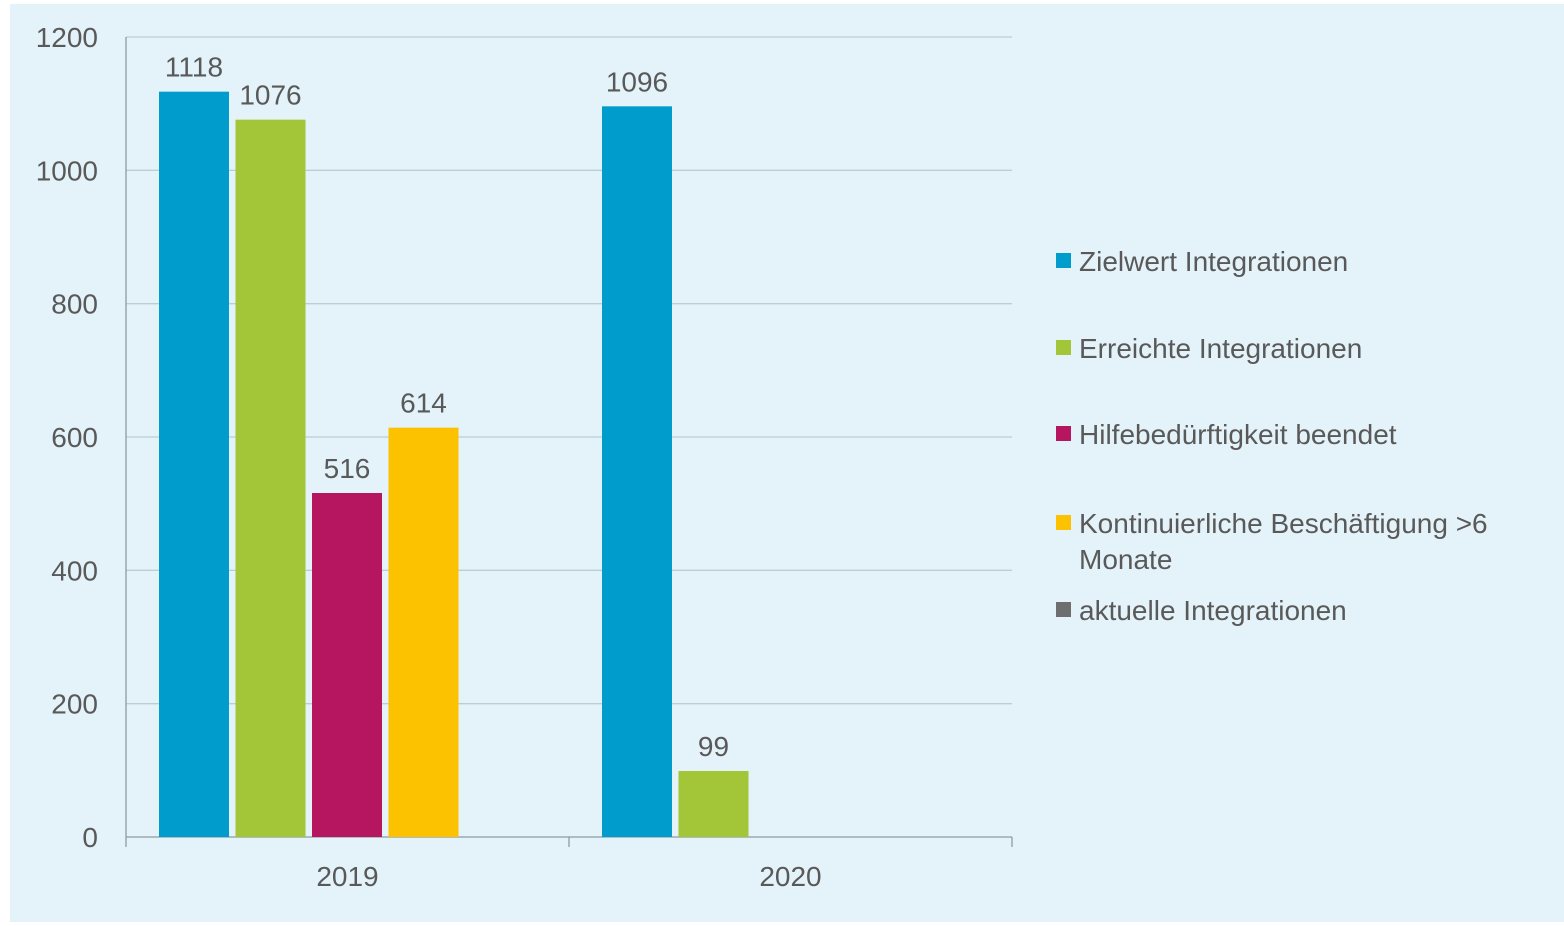  I want to click on legend-item: Hilfebedürftigkeit beendet, so click(1306, 435).